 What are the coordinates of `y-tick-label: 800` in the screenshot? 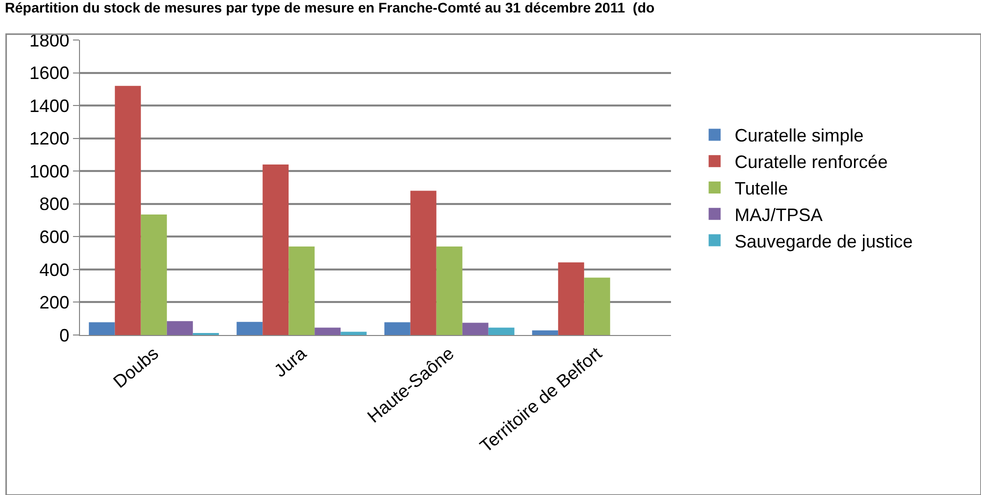 It's located at (54, 204).